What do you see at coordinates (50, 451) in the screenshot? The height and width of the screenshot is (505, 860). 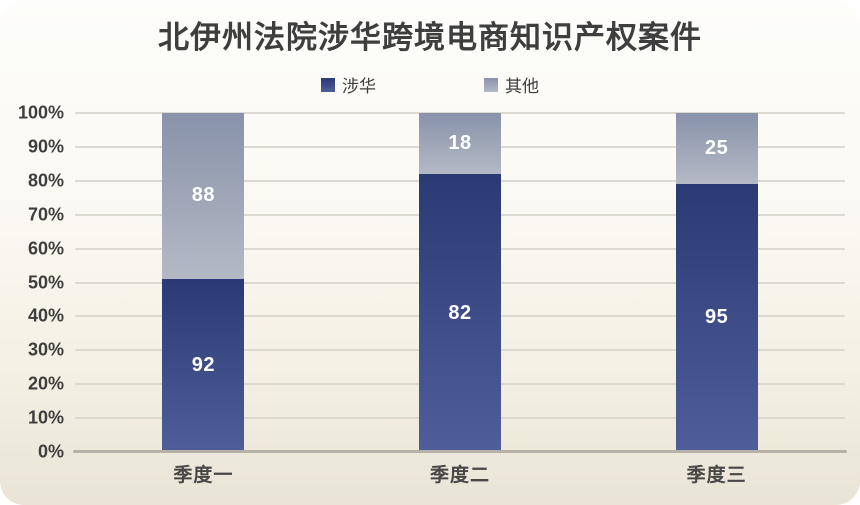 I see `y-axis-tick-label: 0%` at bounding box center [50, 451].